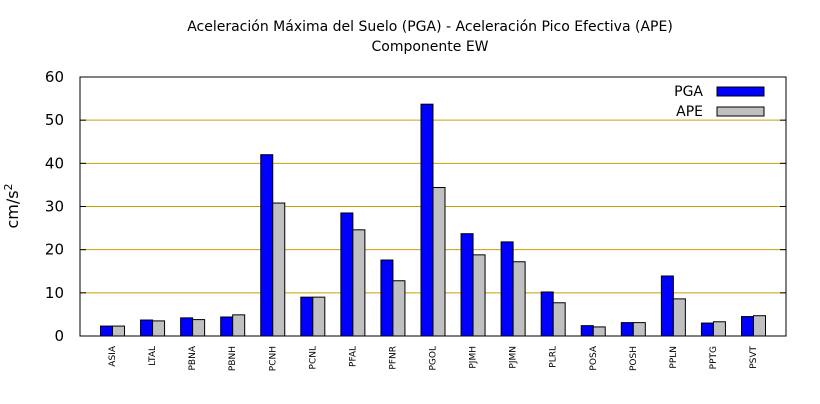  I want to click on legend: PGA APE, so click(719, 102).